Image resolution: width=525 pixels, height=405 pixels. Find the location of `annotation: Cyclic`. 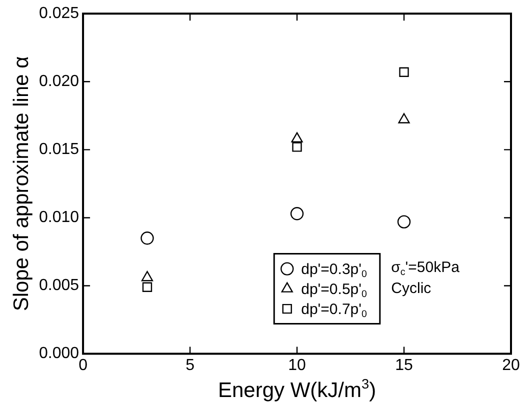

annotation: Cyclic is located at coordinates (411, 289).